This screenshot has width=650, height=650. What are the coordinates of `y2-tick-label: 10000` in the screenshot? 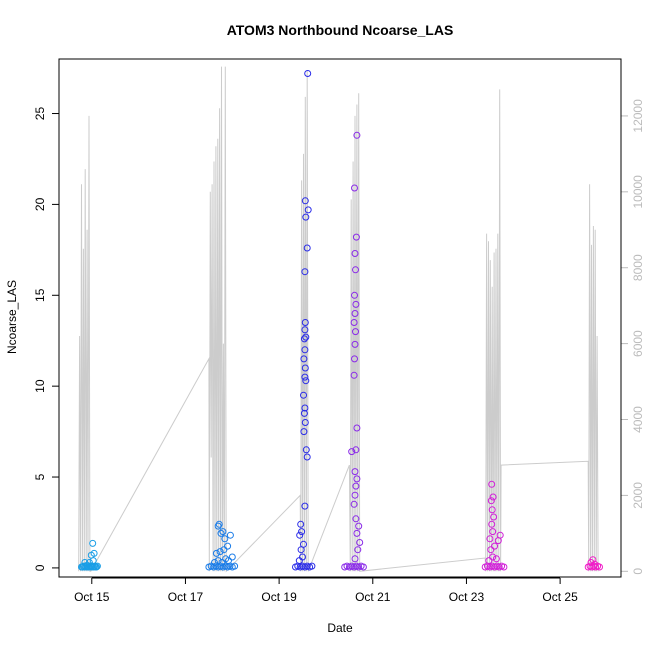 It's located at (638, 192).